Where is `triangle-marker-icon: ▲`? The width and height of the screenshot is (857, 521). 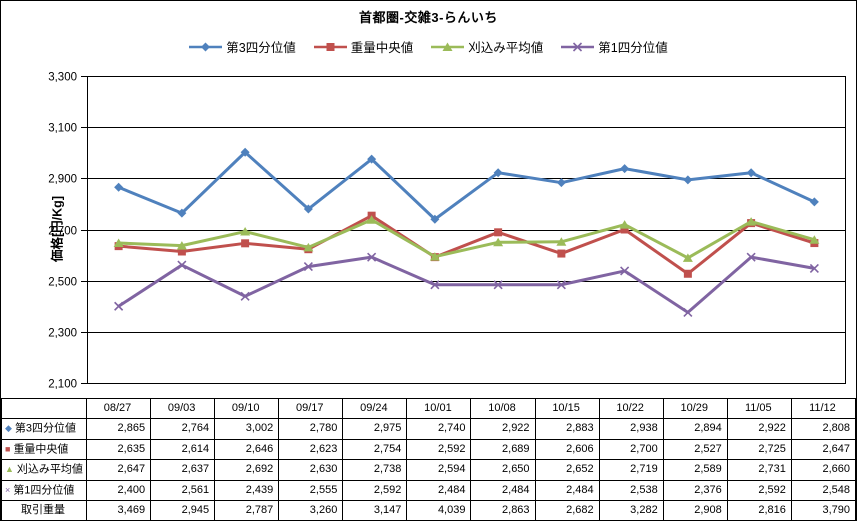
triangle-marker-icon: ▲ is located at coordinates (9, 469).